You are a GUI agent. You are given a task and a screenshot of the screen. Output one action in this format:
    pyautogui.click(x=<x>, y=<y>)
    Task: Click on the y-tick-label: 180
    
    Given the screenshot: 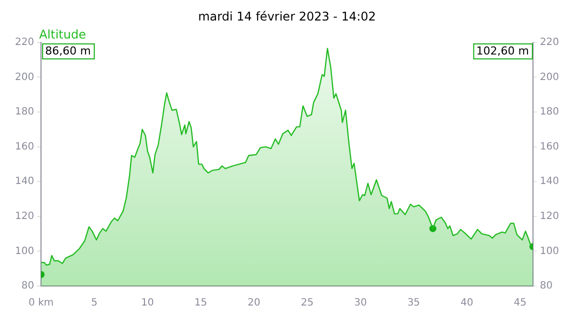 What is the action you would take?
    pyautogui.click(x=24, y=112)
    